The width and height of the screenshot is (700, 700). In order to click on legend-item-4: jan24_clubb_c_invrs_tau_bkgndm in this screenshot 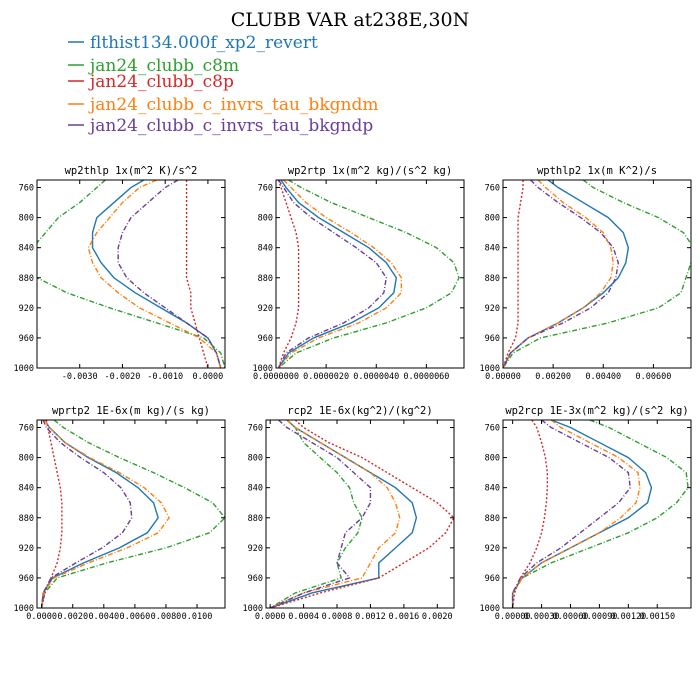, I will do `click(223, 105)`.